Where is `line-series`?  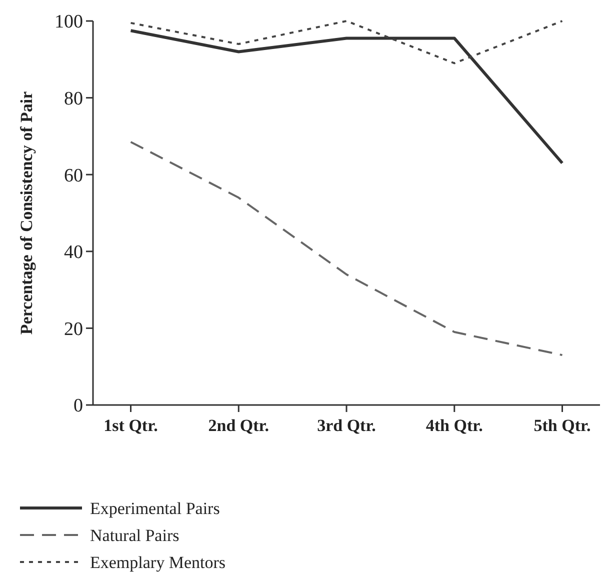 line-series is located at coordinates (347, 42).